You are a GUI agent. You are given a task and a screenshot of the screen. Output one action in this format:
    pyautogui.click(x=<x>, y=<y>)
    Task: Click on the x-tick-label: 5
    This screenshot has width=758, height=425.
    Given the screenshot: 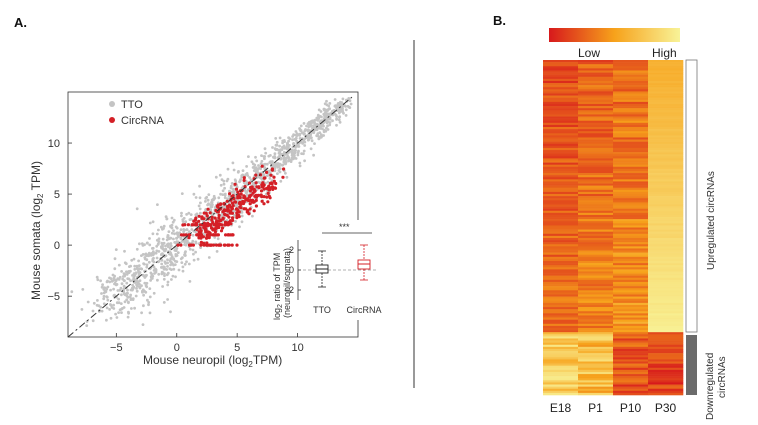 What is the action you would take?
    pyautogui.click(x=237, y=348)
    